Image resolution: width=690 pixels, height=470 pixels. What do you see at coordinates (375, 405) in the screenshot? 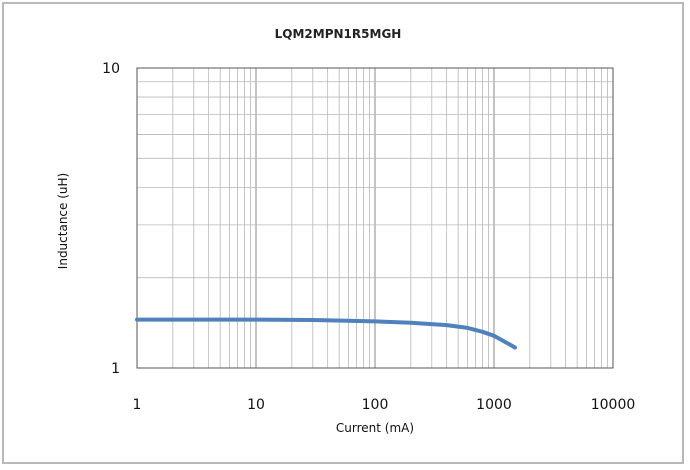
I see `x-tick-label: 100` at bounding box center [375, 405].